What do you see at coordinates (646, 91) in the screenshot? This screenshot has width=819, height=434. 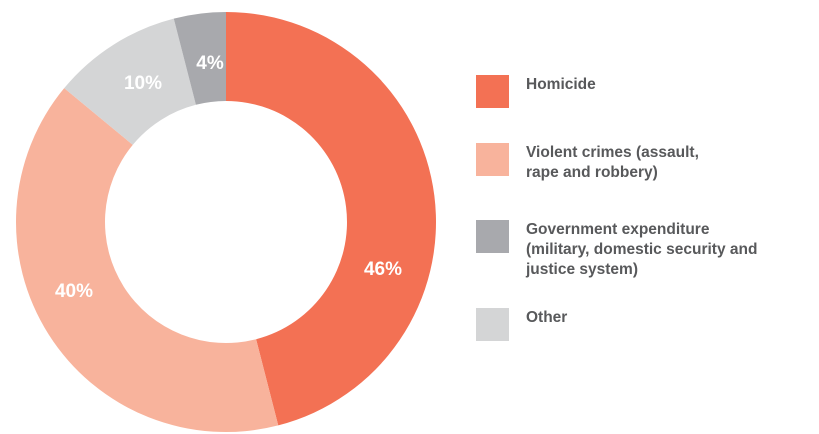 I see `legend-item-homicide: Homicide` at bounding box center [646, 91].